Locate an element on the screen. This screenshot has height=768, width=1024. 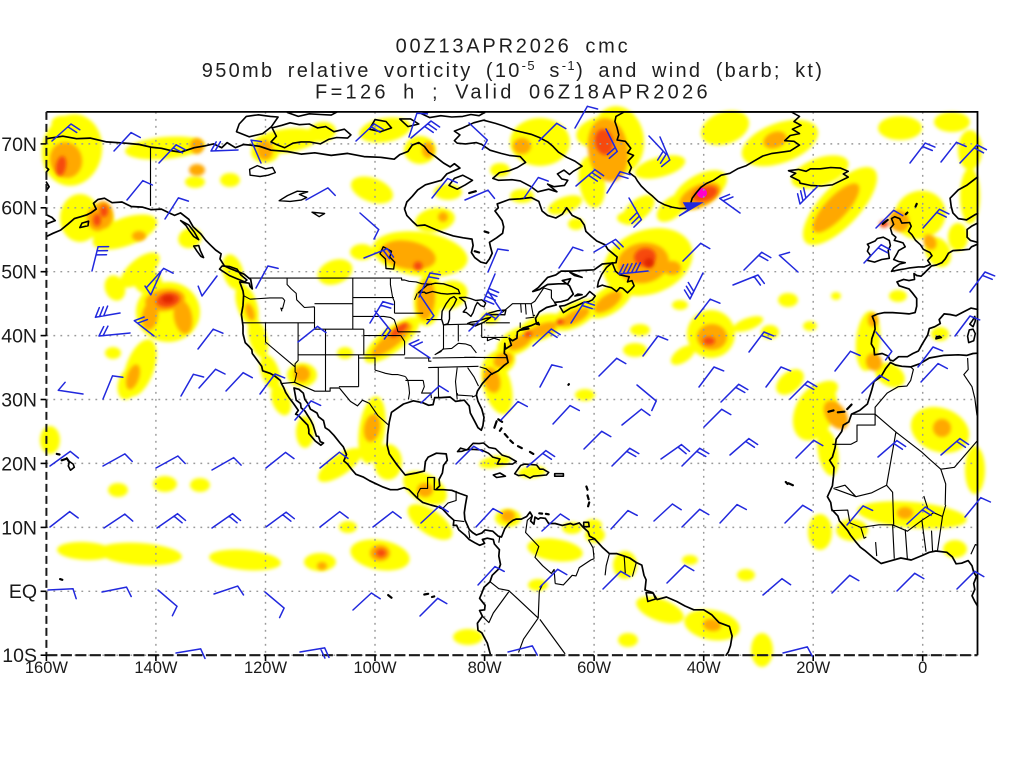
svg-text: 140W is located at coordinates (156, 668).